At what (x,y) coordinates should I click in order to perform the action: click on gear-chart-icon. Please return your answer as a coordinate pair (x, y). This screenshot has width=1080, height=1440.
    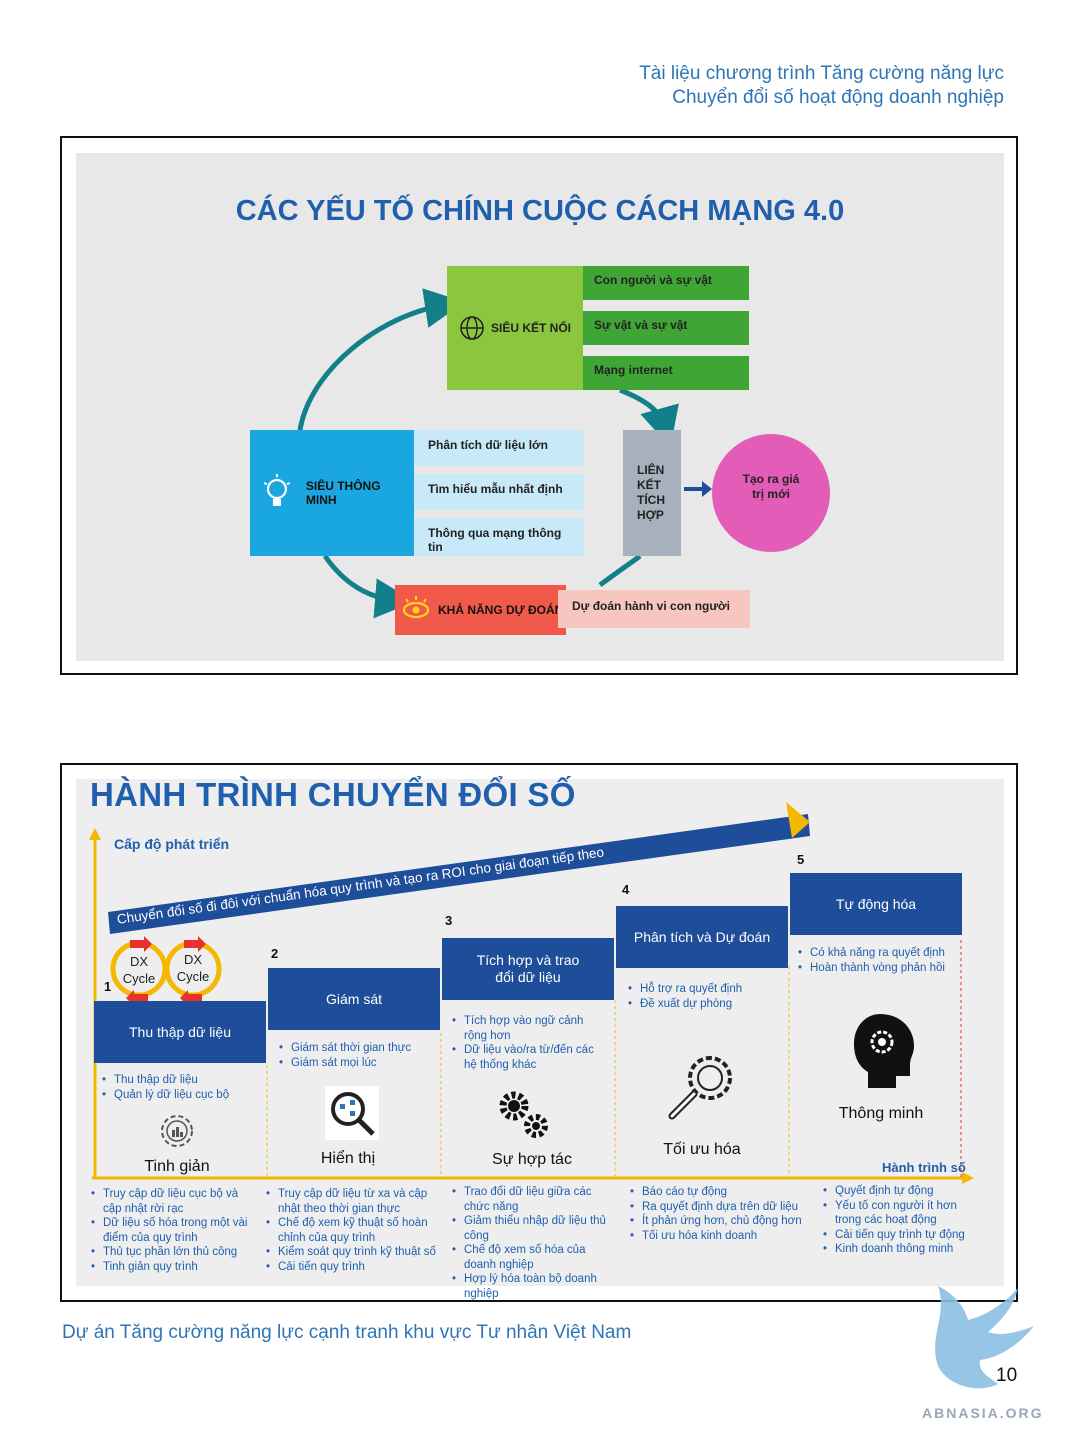
    Looking at the image, I should click on (177, 1131).